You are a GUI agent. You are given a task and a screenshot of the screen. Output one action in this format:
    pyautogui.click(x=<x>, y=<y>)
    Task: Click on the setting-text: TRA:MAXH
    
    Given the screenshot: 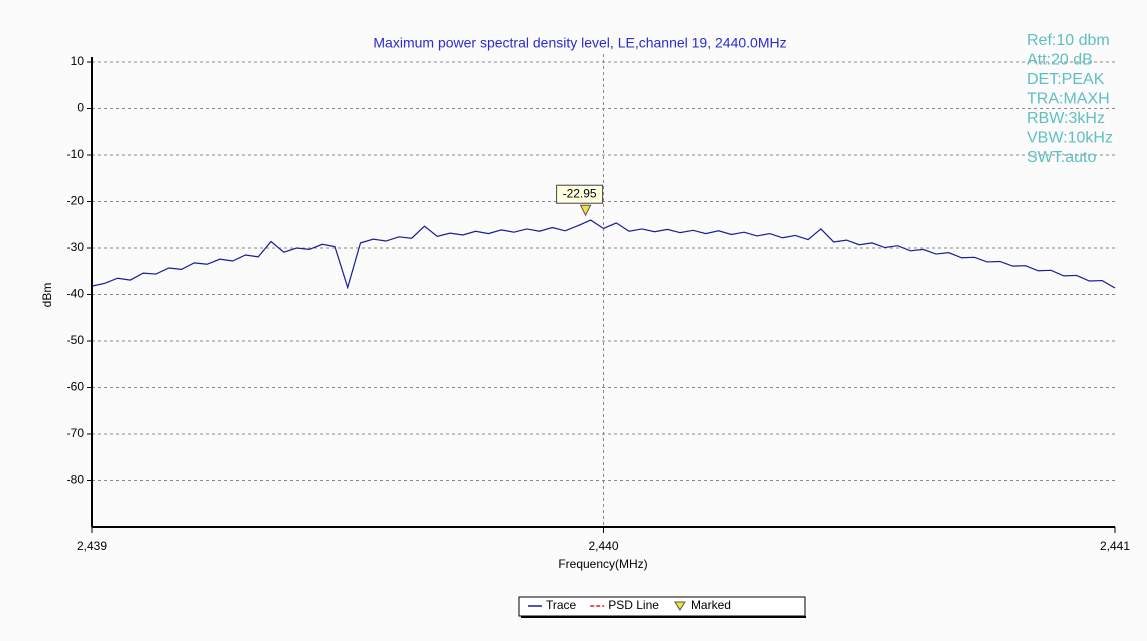 What is the action you would take?
    pyautogui.click(x=1068, y=99)
    